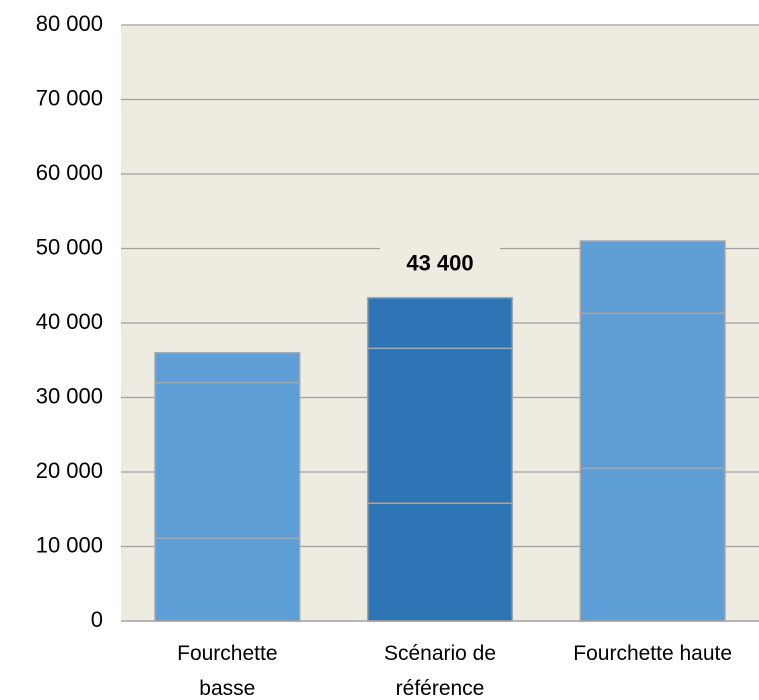 This screenshot has width=759, height=700. What do you see at coordinates (69, 97) in the screenshot?
I see `y-tick-label: 70 000` at bounding box center [69, 97].